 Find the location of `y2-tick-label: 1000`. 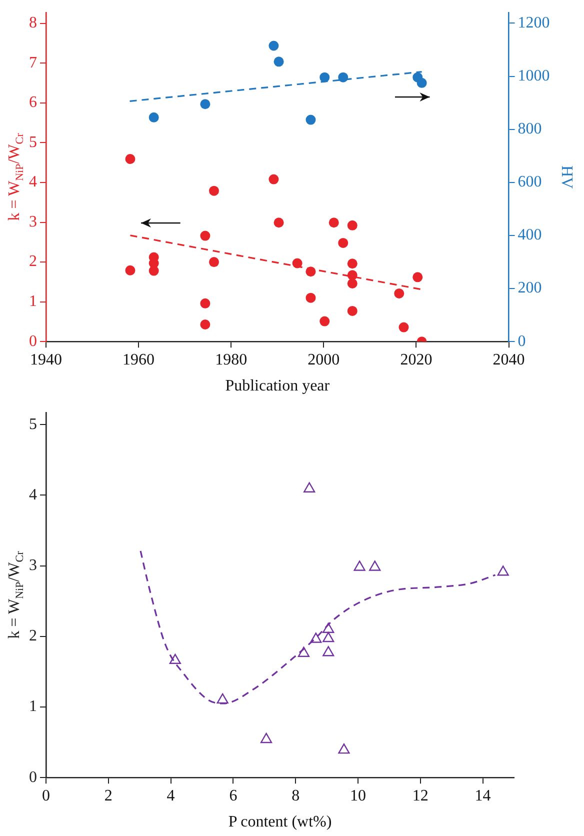

y2-tick-label: 1000 is located at coordinates (534, 75).